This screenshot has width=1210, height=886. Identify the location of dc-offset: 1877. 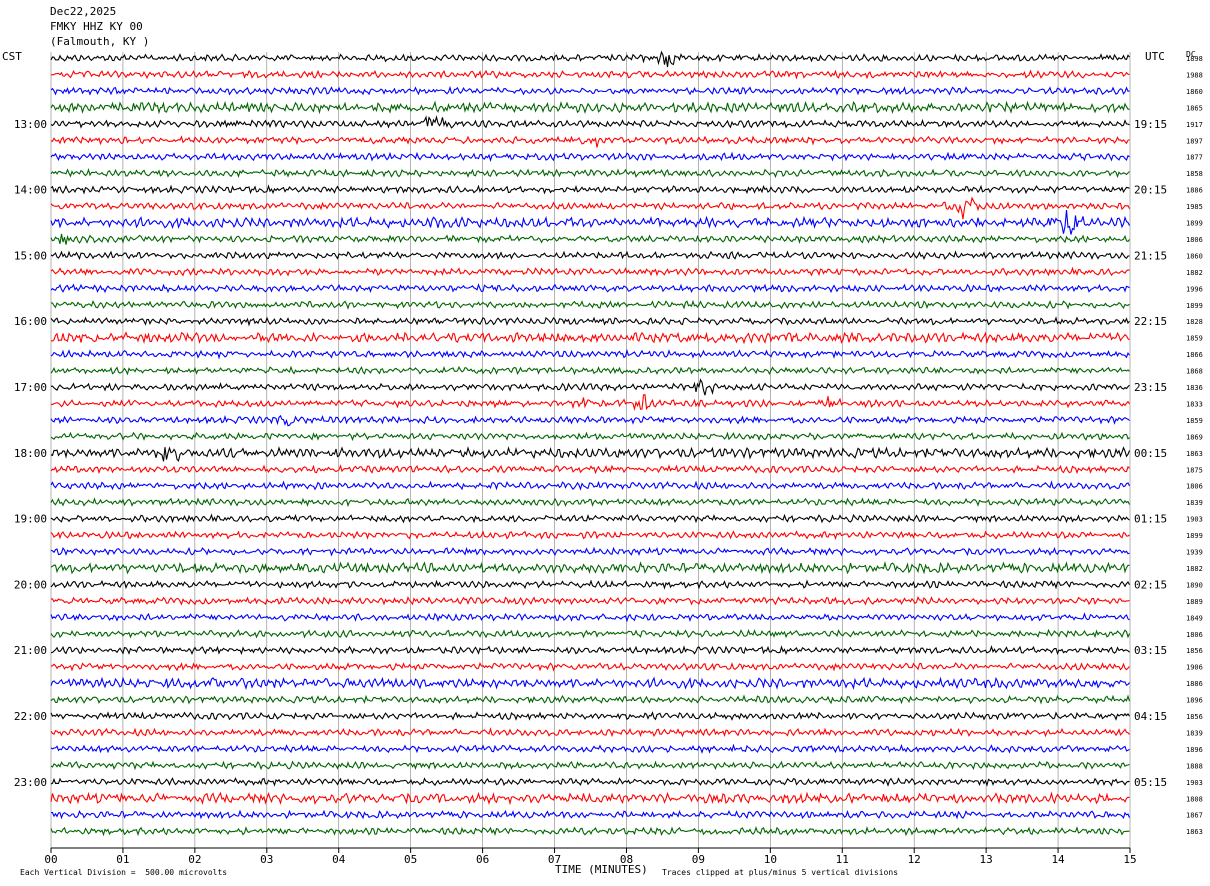
(1194, 158).